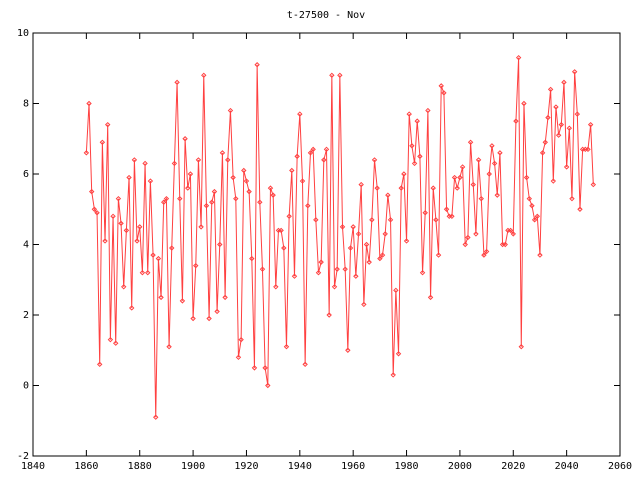 This screenshot has width=640, height=480. Describe the element at coordinates (193, 466) in the screenshot. I see `x-tick-label: 1900` at that location.